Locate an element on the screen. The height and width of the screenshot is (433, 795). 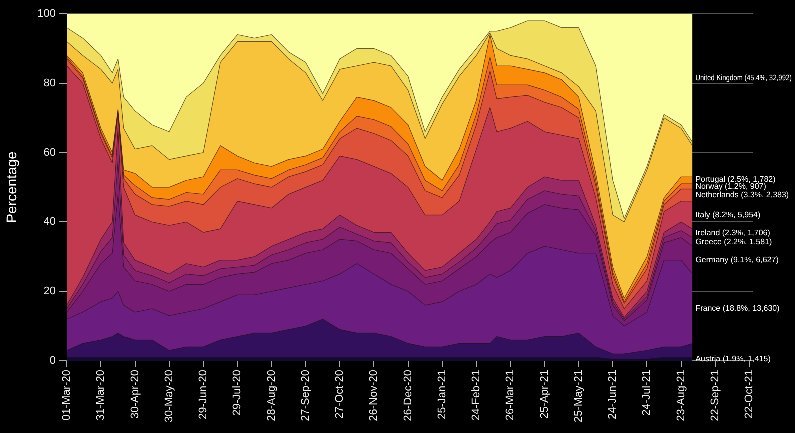
y-tick-label: 60 is located at coordinates (50, 152).